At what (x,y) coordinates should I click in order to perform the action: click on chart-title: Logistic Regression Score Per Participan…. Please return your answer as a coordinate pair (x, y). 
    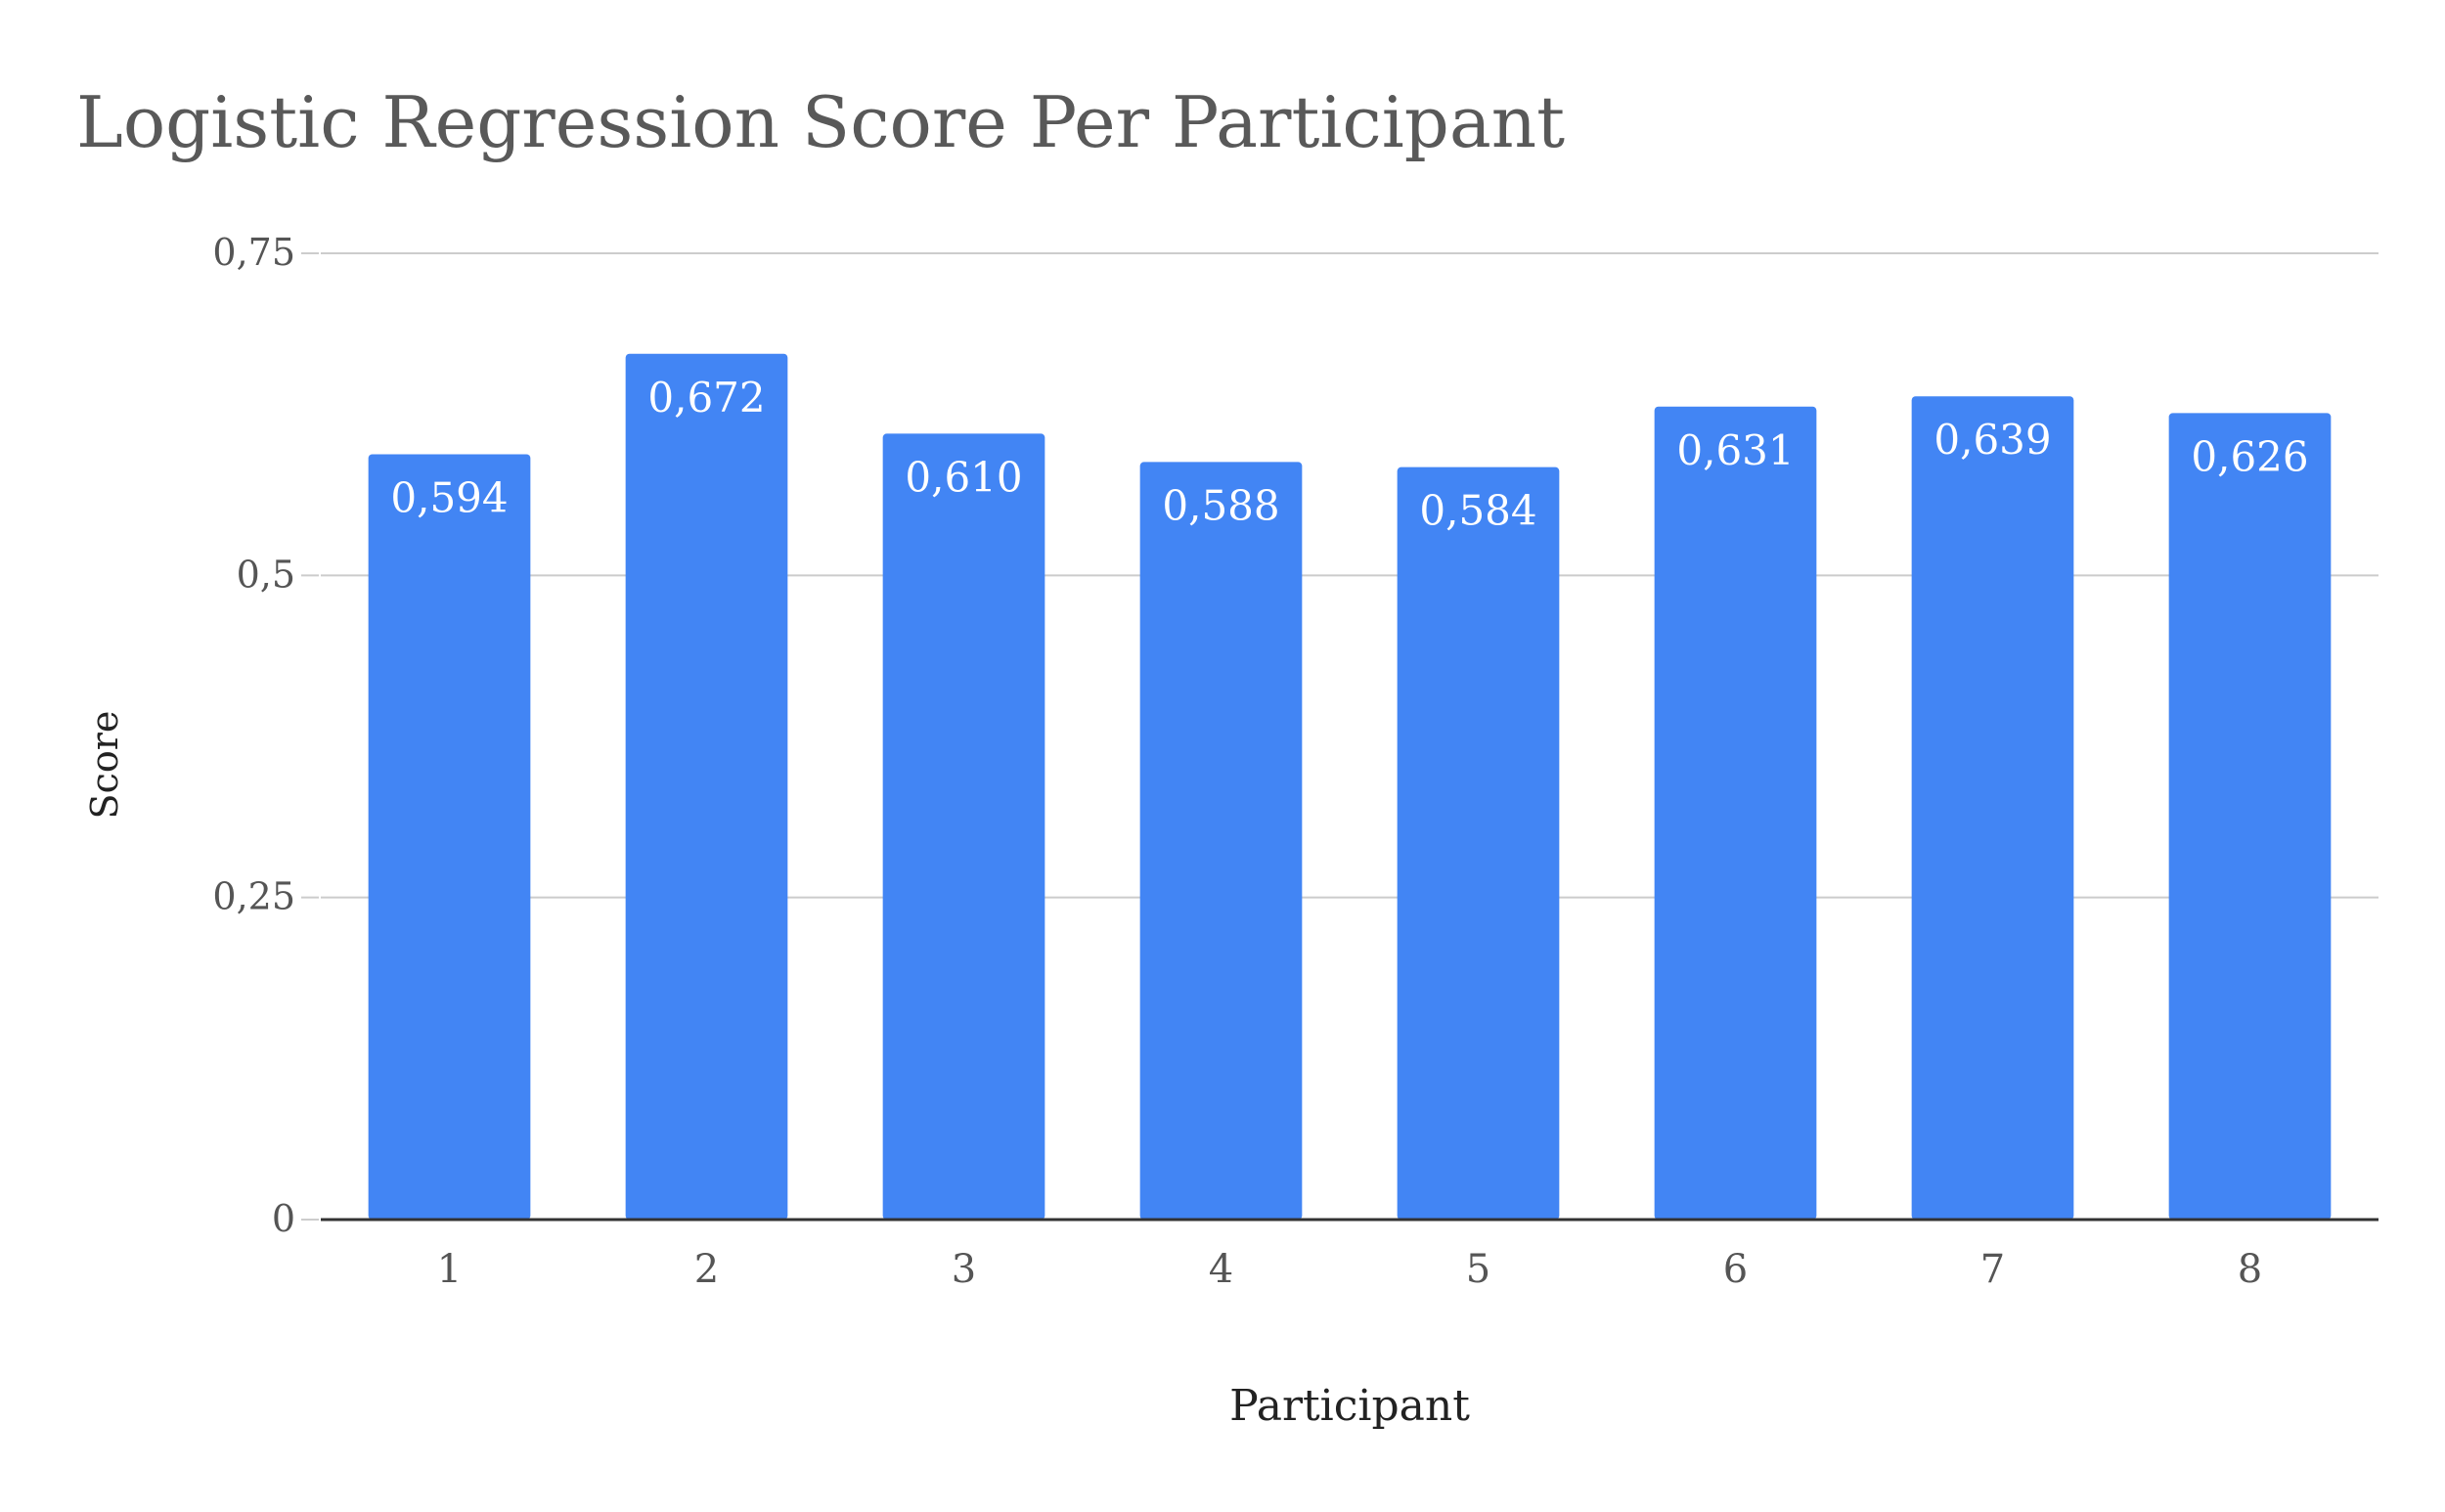
    Looking at the image, I should click on (820, 122).